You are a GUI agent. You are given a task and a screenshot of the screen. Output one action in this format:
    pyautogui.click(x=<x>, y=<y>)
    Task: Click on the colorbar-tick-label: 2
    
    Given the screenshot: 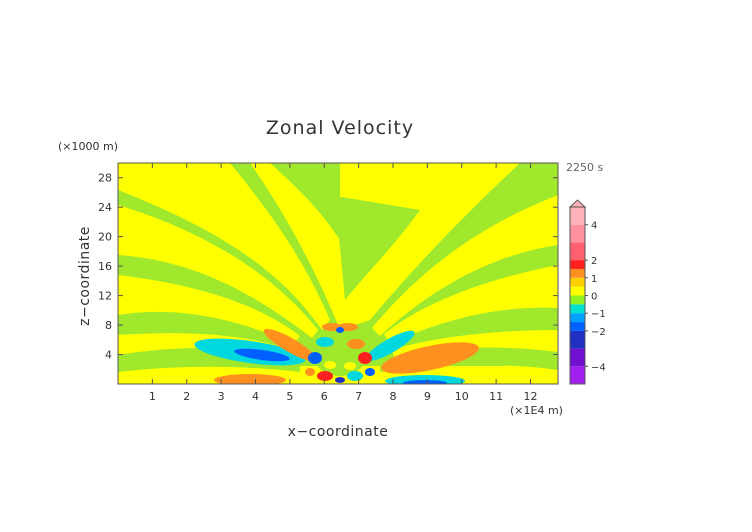 What is the action you would take?
    pyautogui.click(x=594, y=261)
    